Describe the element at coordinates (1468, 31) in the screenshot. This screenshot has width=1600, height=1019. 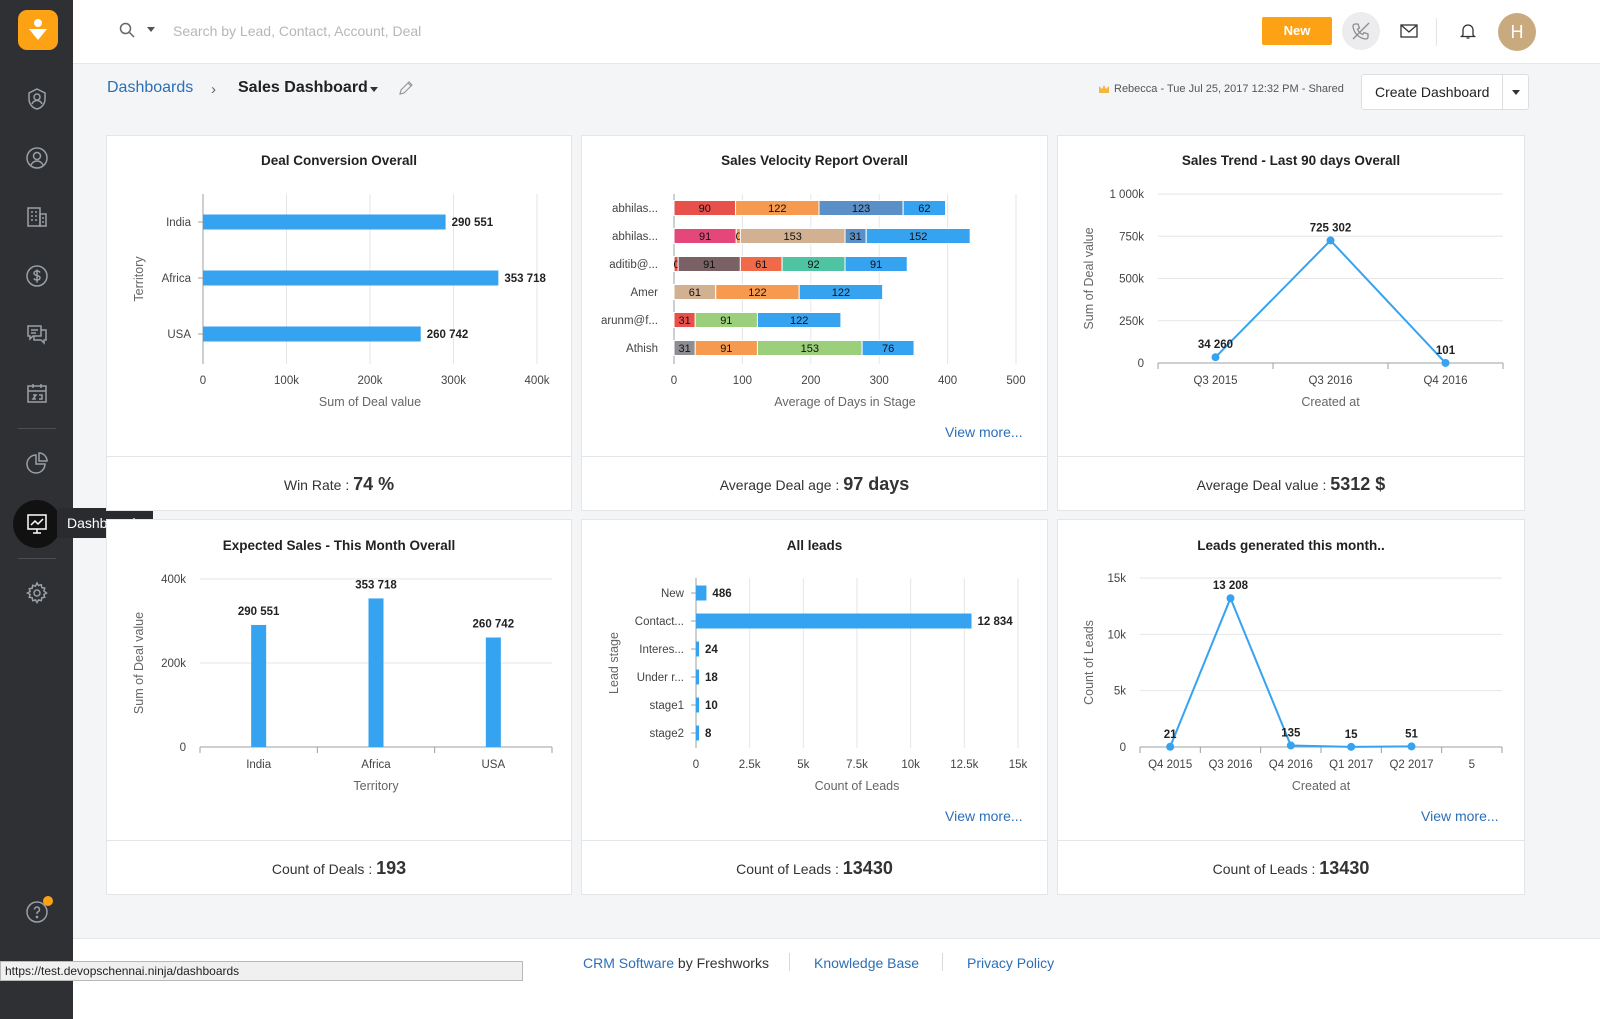
I see `notifications-button` at that location.